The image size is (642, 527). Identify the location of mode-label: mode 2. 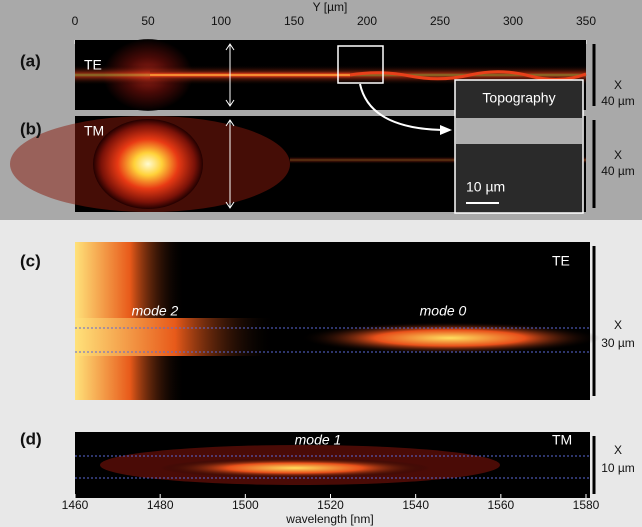
(155, 311).